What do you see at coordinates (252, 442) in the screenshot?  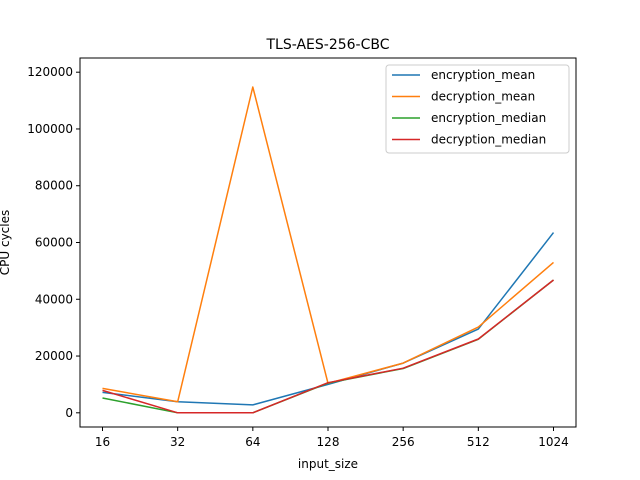 I see `x-tick-label: 64` at bounding box center [252, 442].